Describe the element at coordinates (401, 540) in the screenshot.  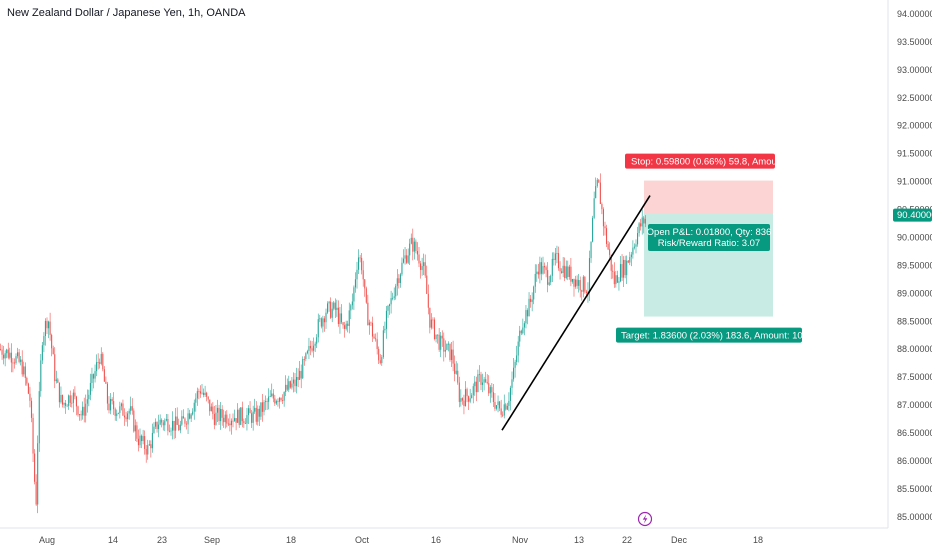
I see `time-axis: Aug 14 23 Sep 18 Oct 16 Nov 13 22 Dec 18` at that location.